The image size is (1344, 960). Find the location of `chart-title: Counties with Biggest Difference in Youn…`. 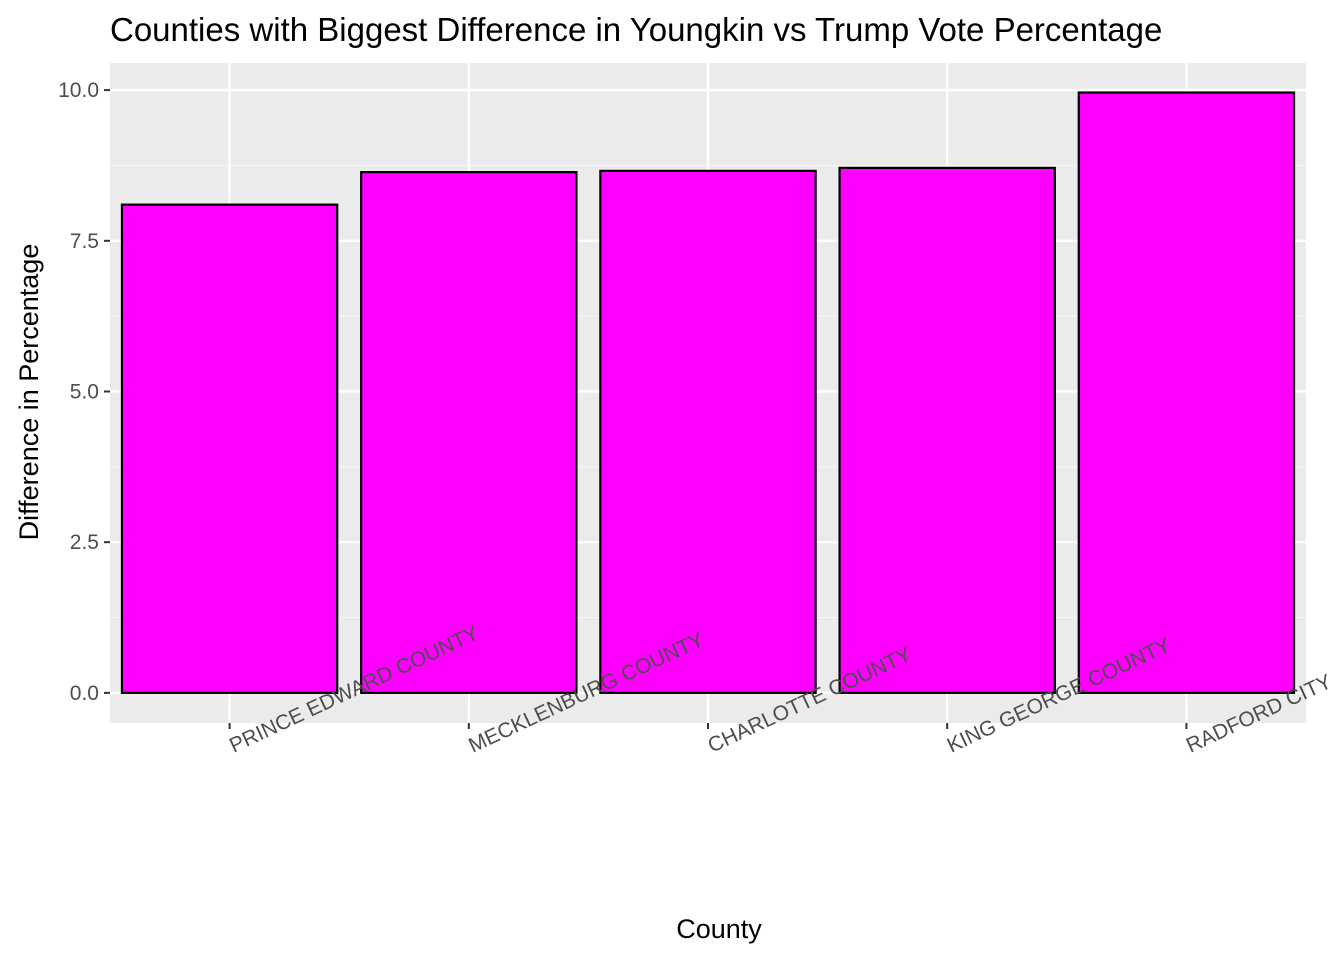

chart-title: Counties with Biggest Difference in Youn… is located at coordinates (636, 29).